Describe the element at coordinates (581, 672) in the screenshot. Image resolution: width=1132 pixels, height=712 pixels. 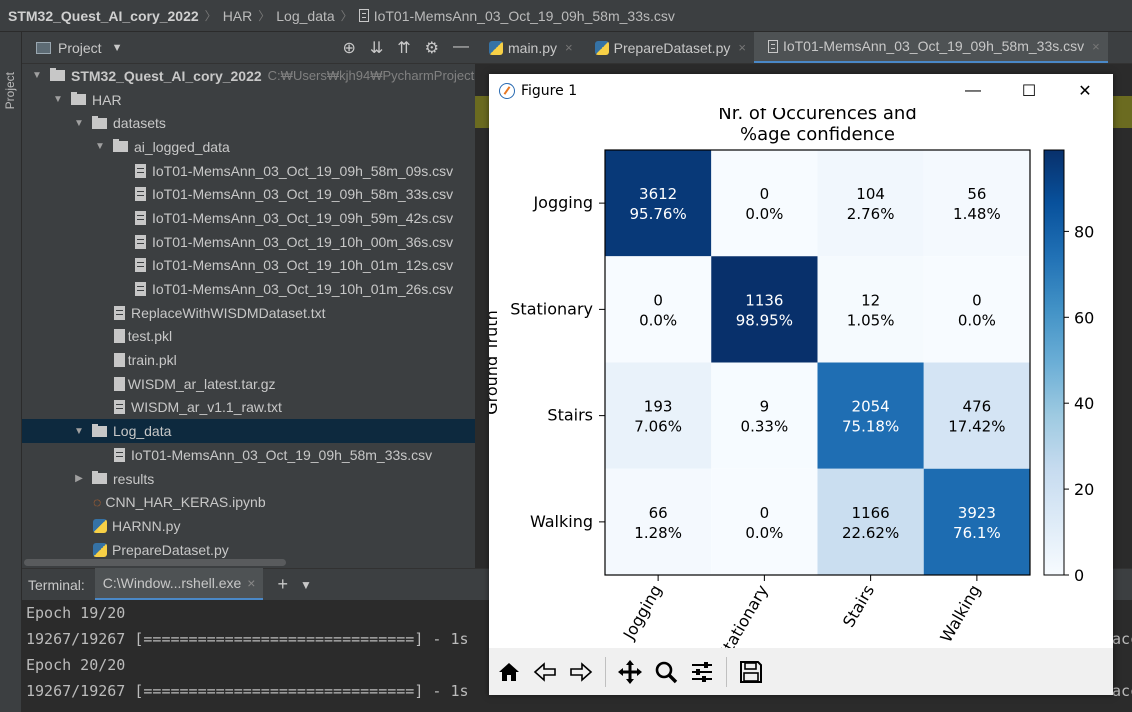
I see `forward-button` at that location.